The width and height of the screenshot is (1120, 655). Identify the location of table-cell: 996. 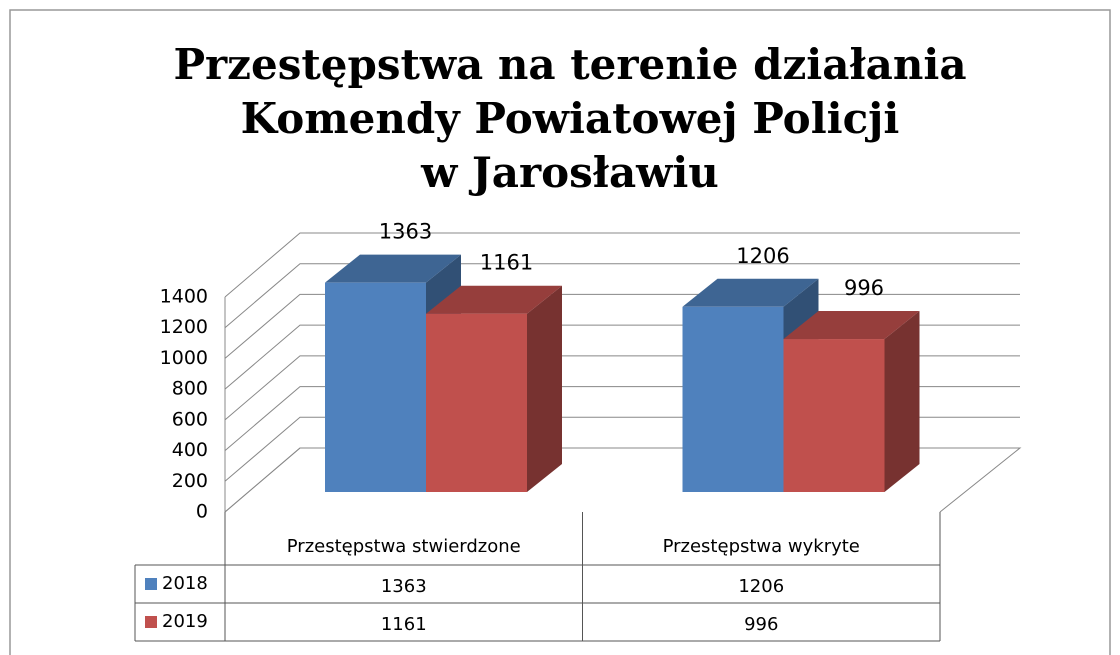
(761, 624).